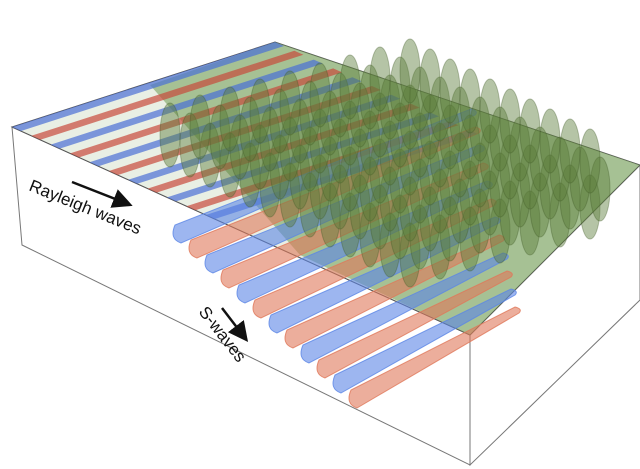  What do you see at coordinates (235, 324) in the screenshot?
I see `s-waves-arrow` at bounding box center [235, 324].